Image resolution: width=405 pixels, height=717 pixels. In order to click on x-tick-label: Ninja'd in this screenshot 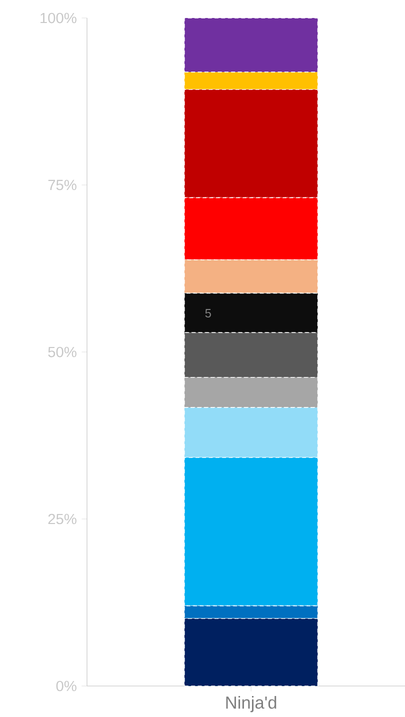, I will do `click(251, 704)`.